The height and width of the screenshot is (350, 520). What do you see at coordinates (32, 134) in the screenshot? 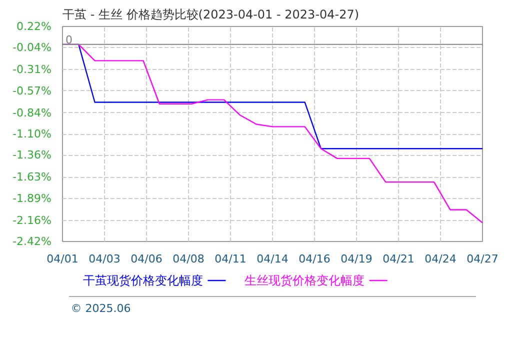
I see `y-tick-label: -1.10%` at bounding box center [32, 134].